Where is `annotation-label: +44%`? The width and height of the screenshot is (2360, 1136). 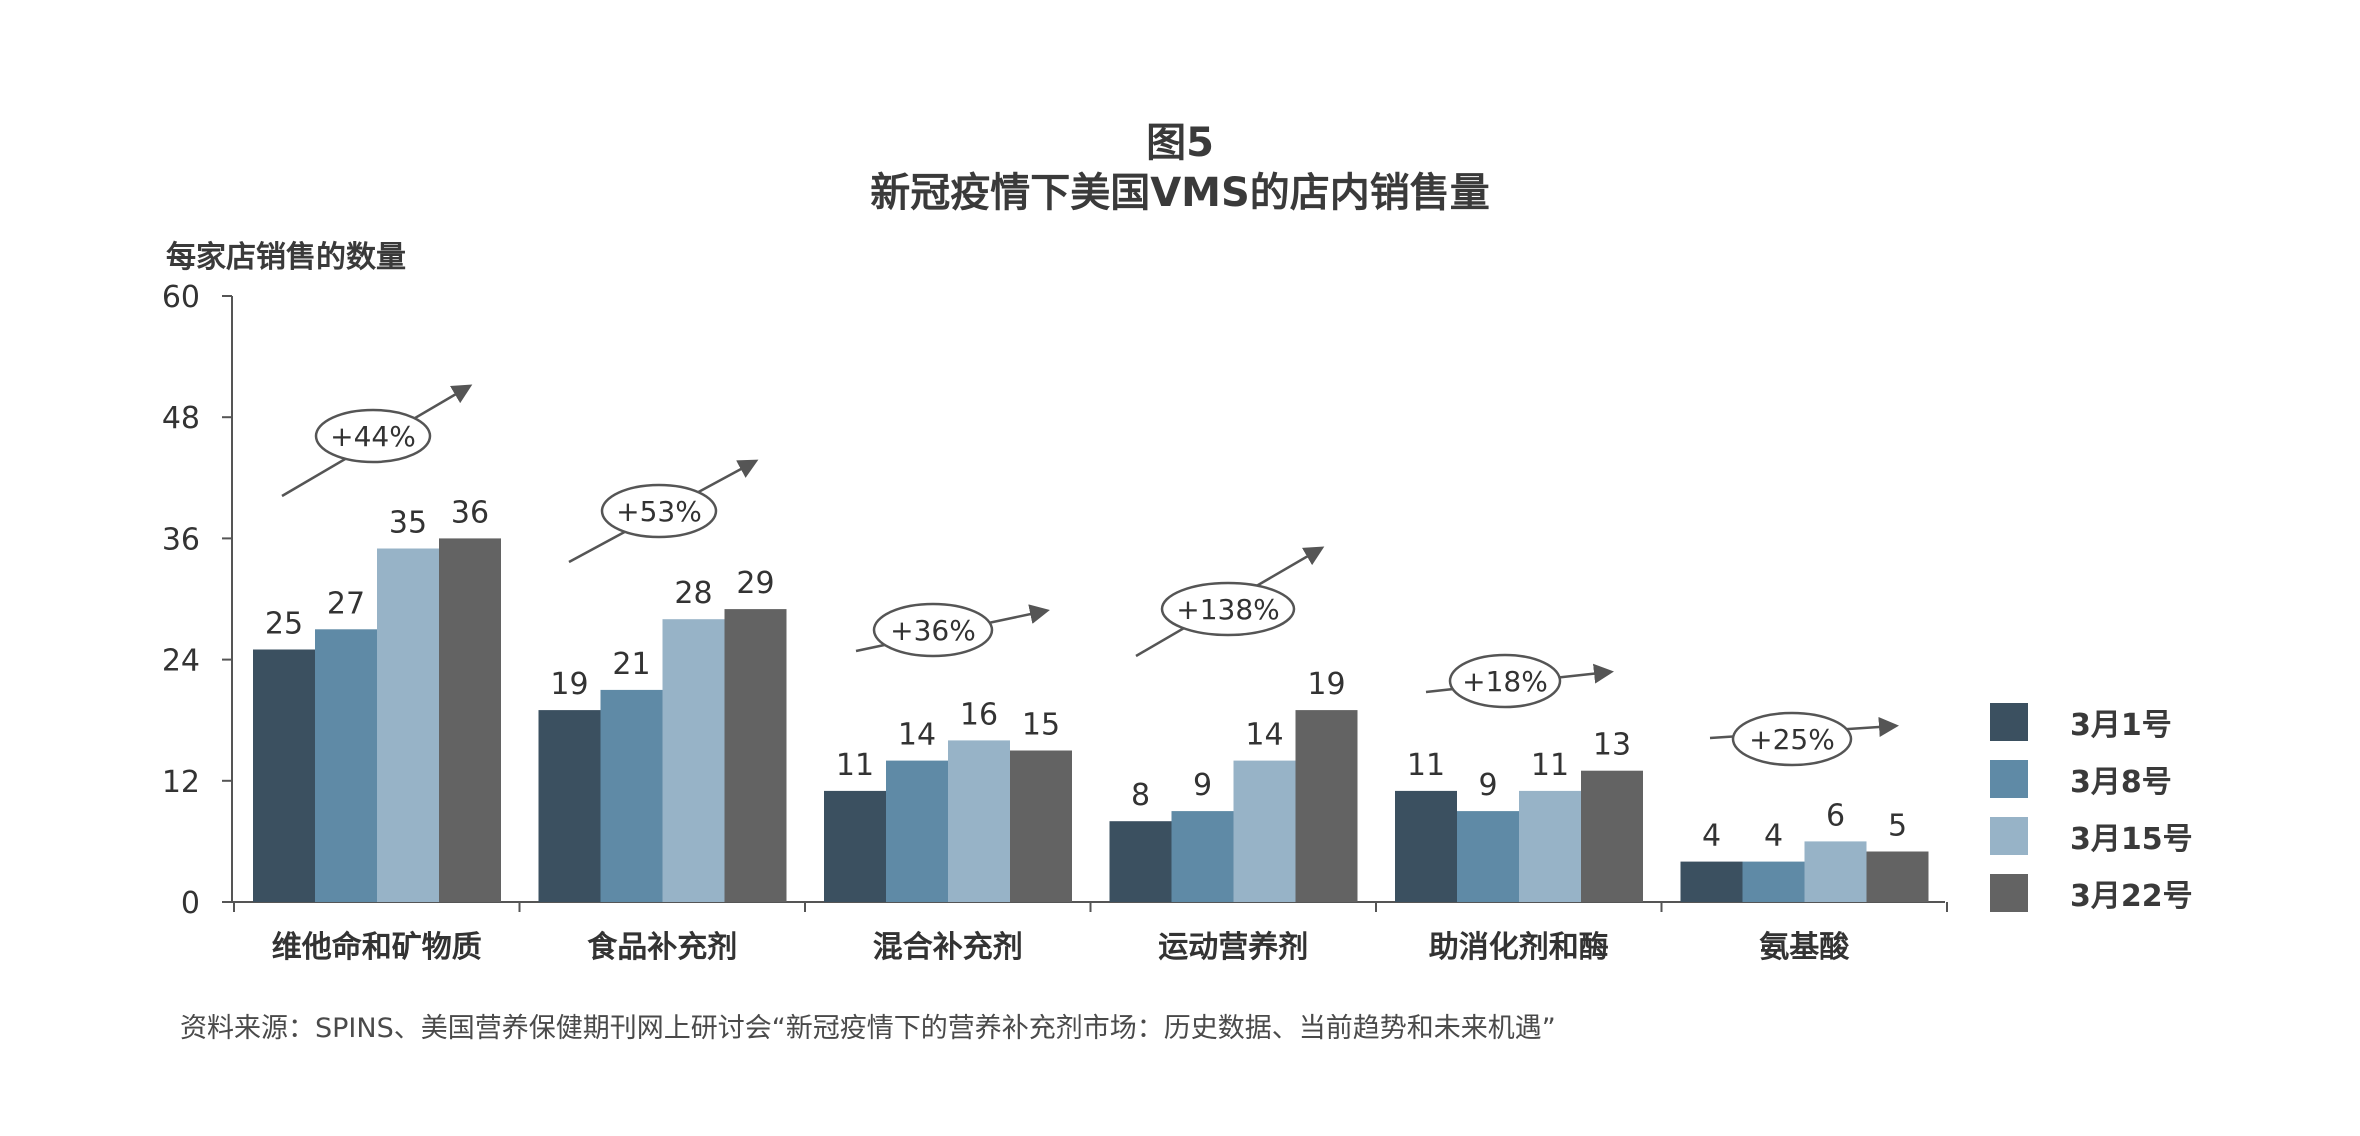
annotation-label: +44% is located at coordinates (373, 436).